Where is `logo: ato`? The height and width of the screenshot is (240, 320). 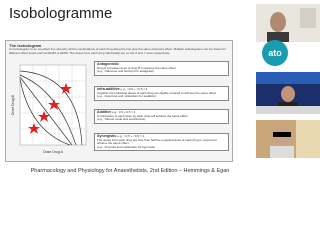
logo: ato is located at coordinates (275, 53).